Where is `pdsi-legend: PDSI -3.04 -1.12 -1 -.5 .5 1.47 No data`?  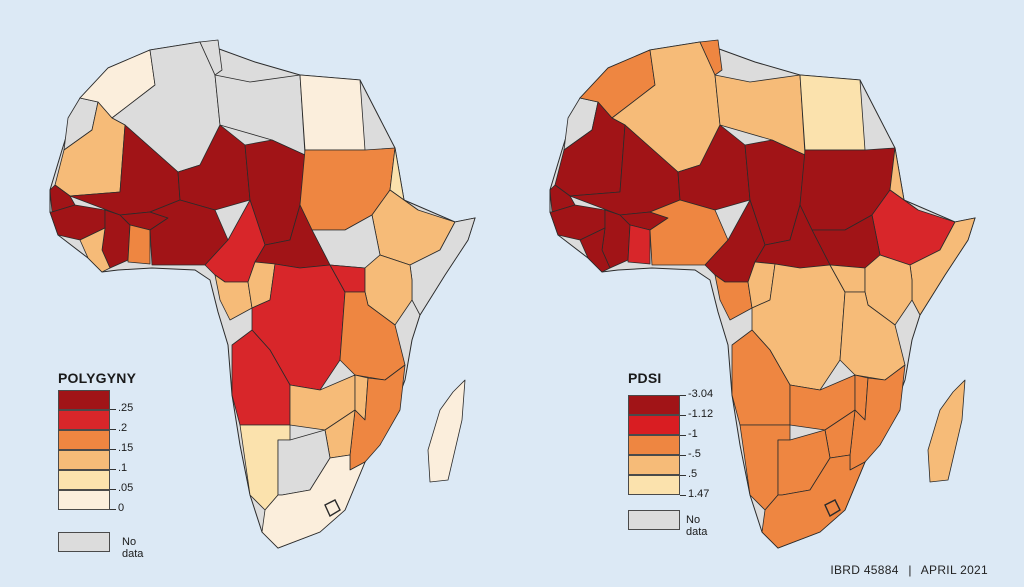
pdsi-legend: PDSI -3.04 -1.12 -1 -.5 .5 1.47 No data is located at coordinates (670, 454).